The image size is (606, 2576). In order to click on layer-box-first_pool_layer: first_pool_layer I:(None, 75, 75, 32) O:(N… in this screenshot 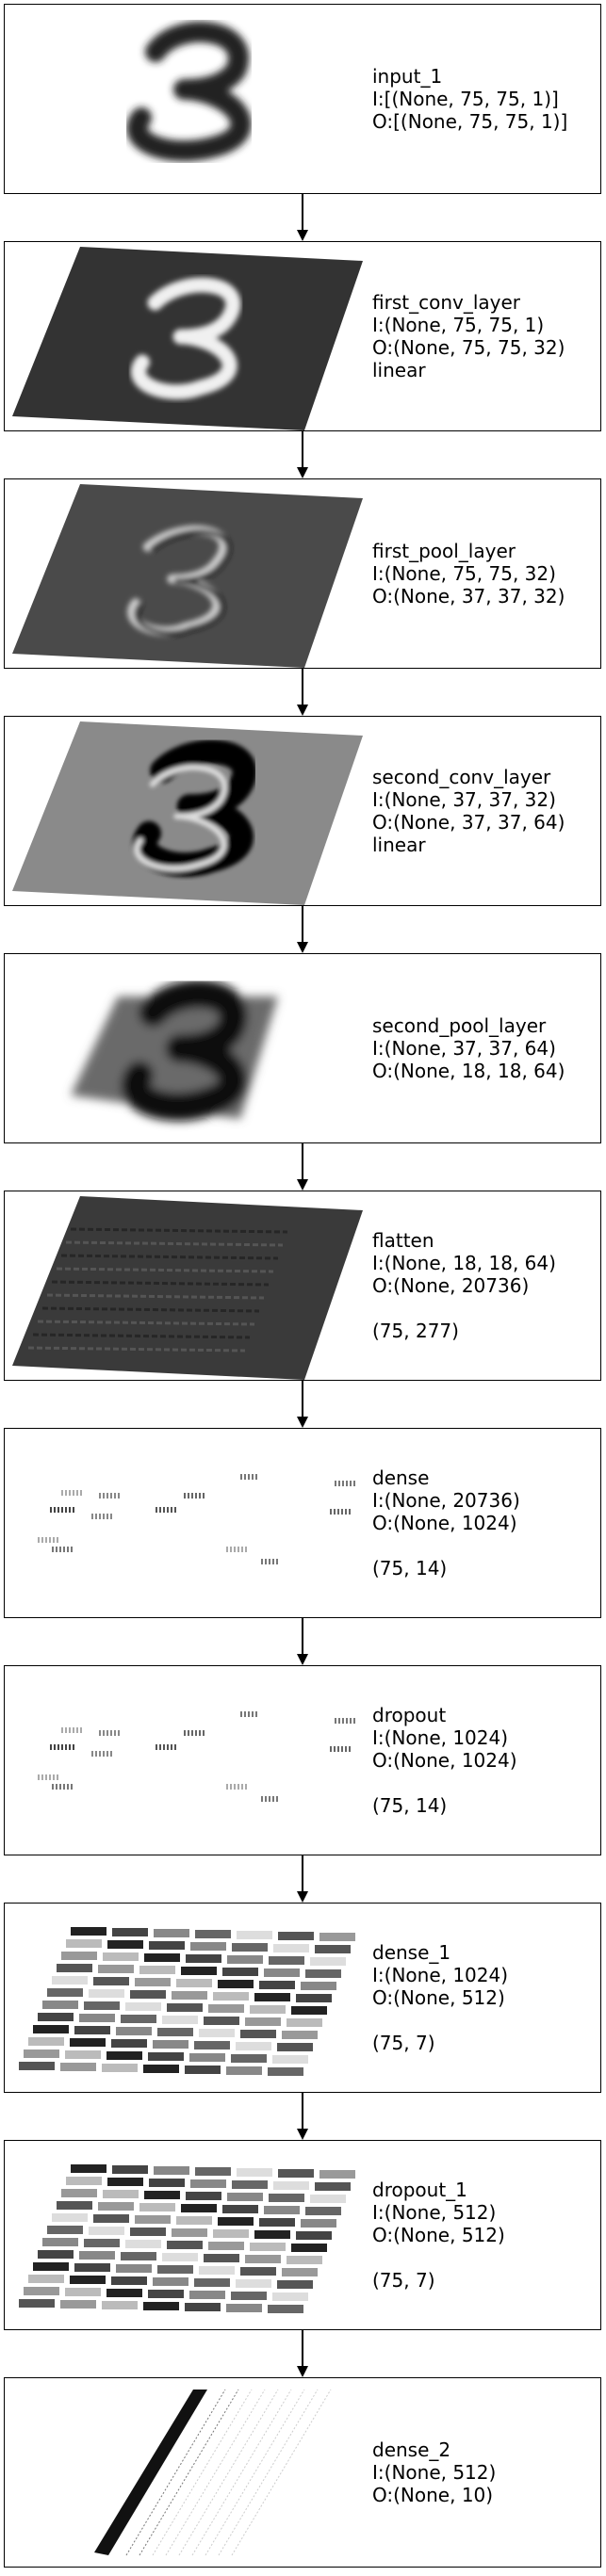, I will do `click(302, 573)`.